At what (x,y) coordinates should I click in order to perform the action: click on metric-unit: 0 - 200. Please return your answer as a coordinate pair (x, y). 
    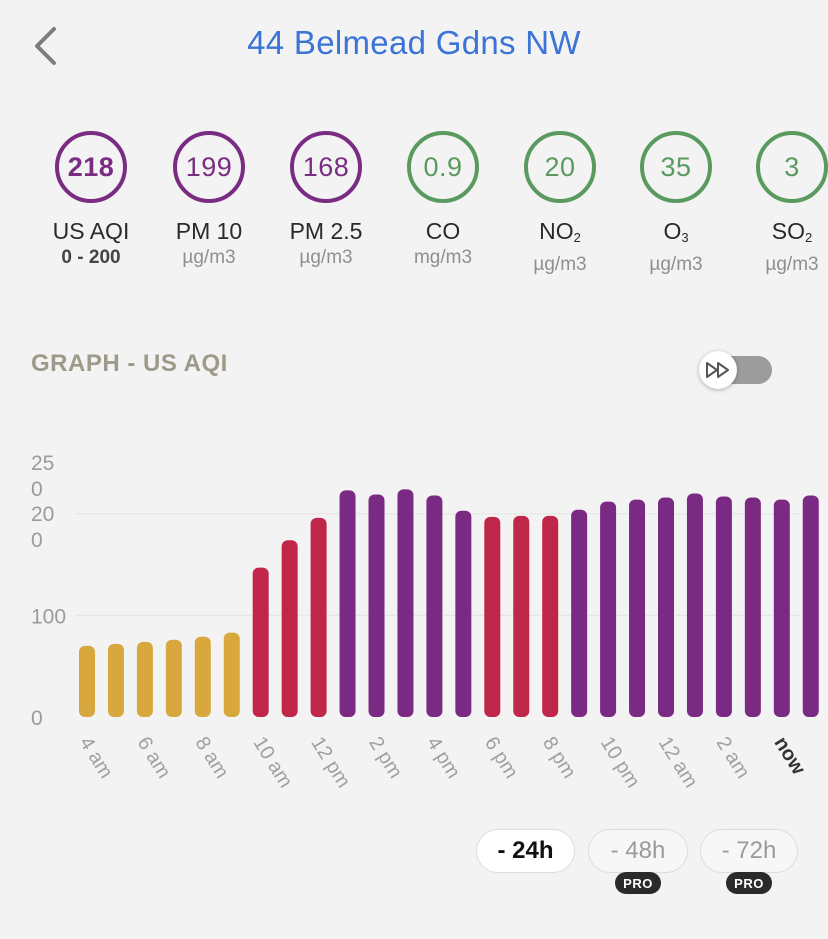
    Looking at the image, I should click on (91, 257).